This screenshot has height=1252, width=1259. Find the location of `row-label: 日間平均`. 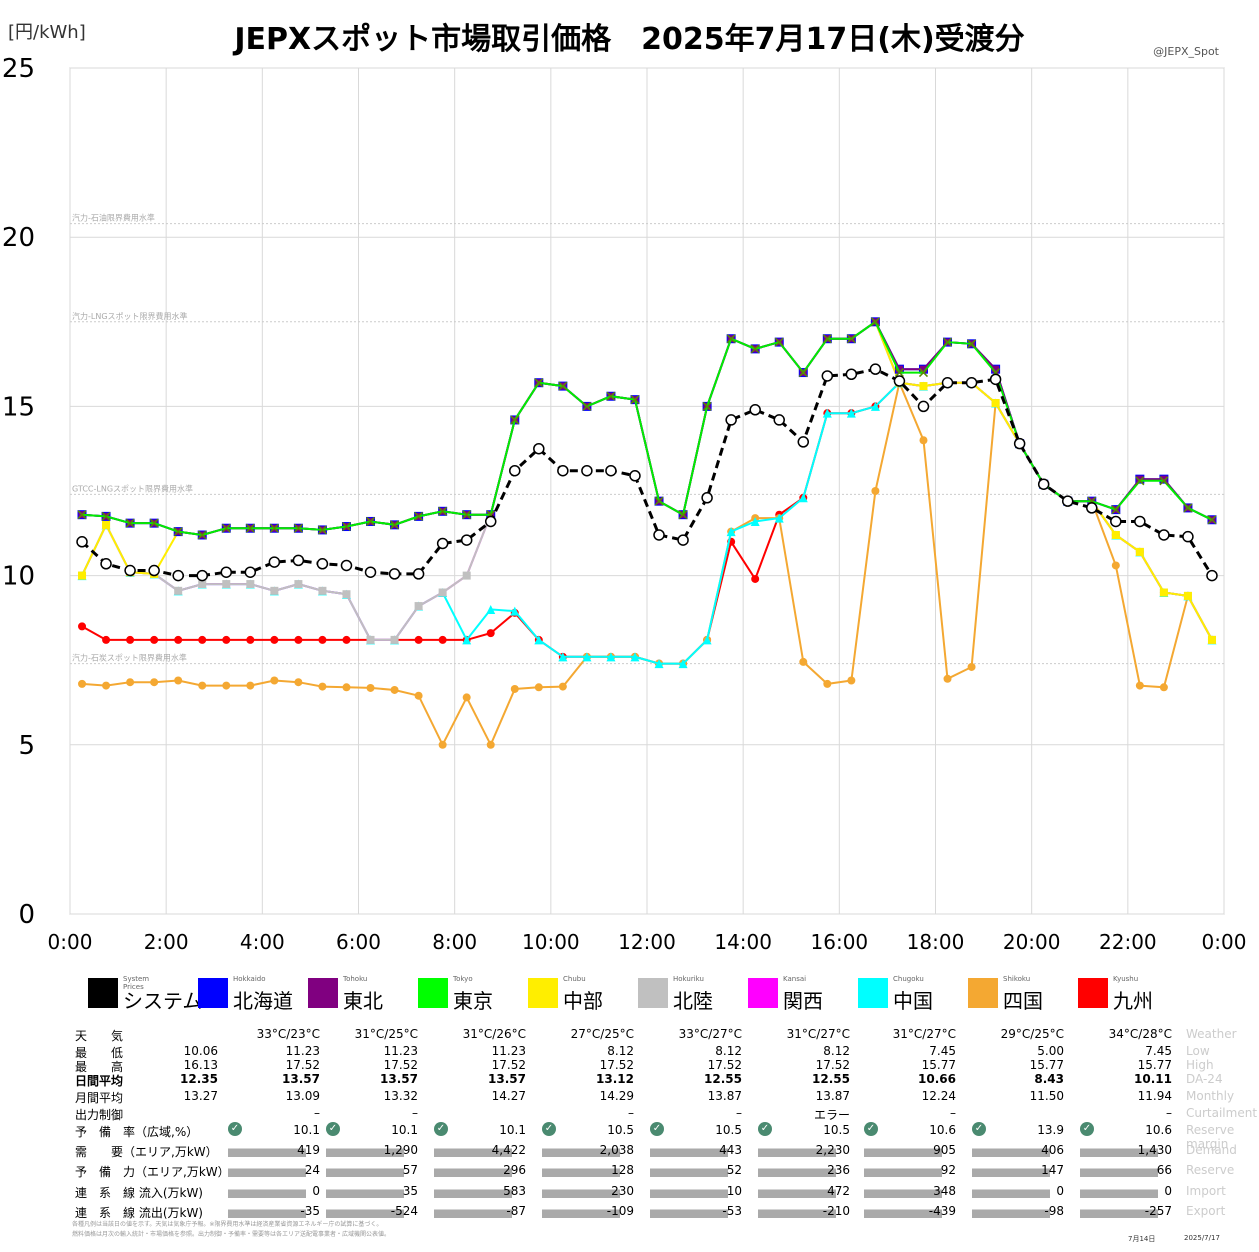

row-label: 日間平均 is located at coordinates (99, 1081).